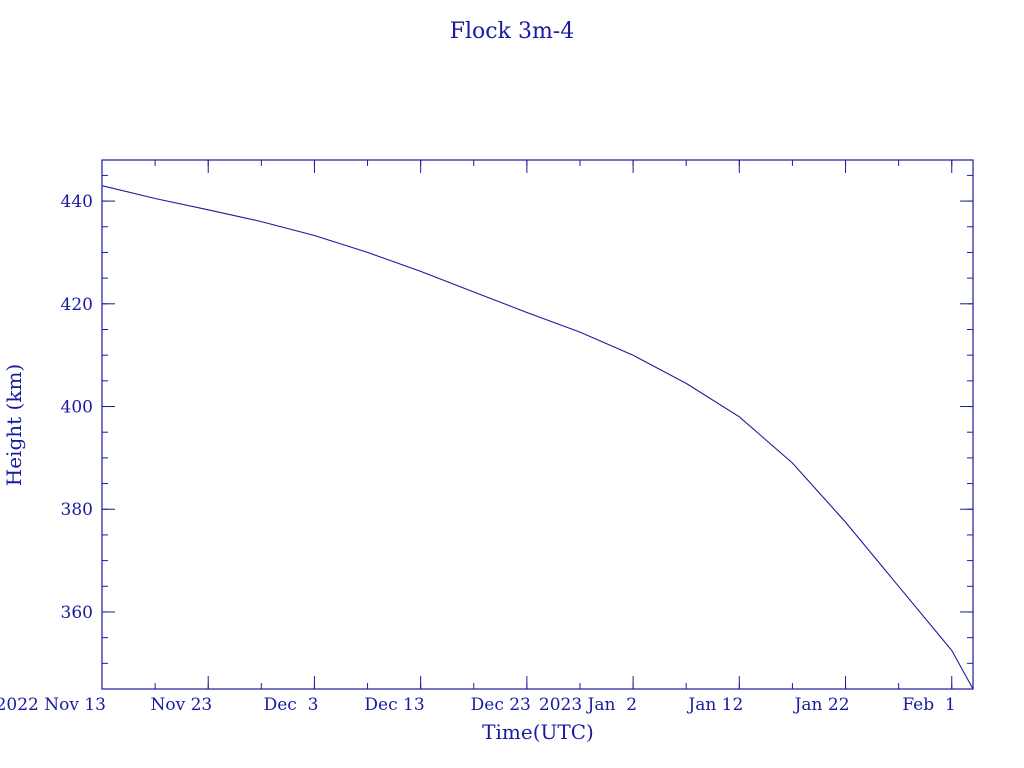 This screenshot has height=768, width=1024. Describe the element at coordinates (53, 705) in the screenshot. I see `x-tick-label: 2022 Nov 13` at that location.